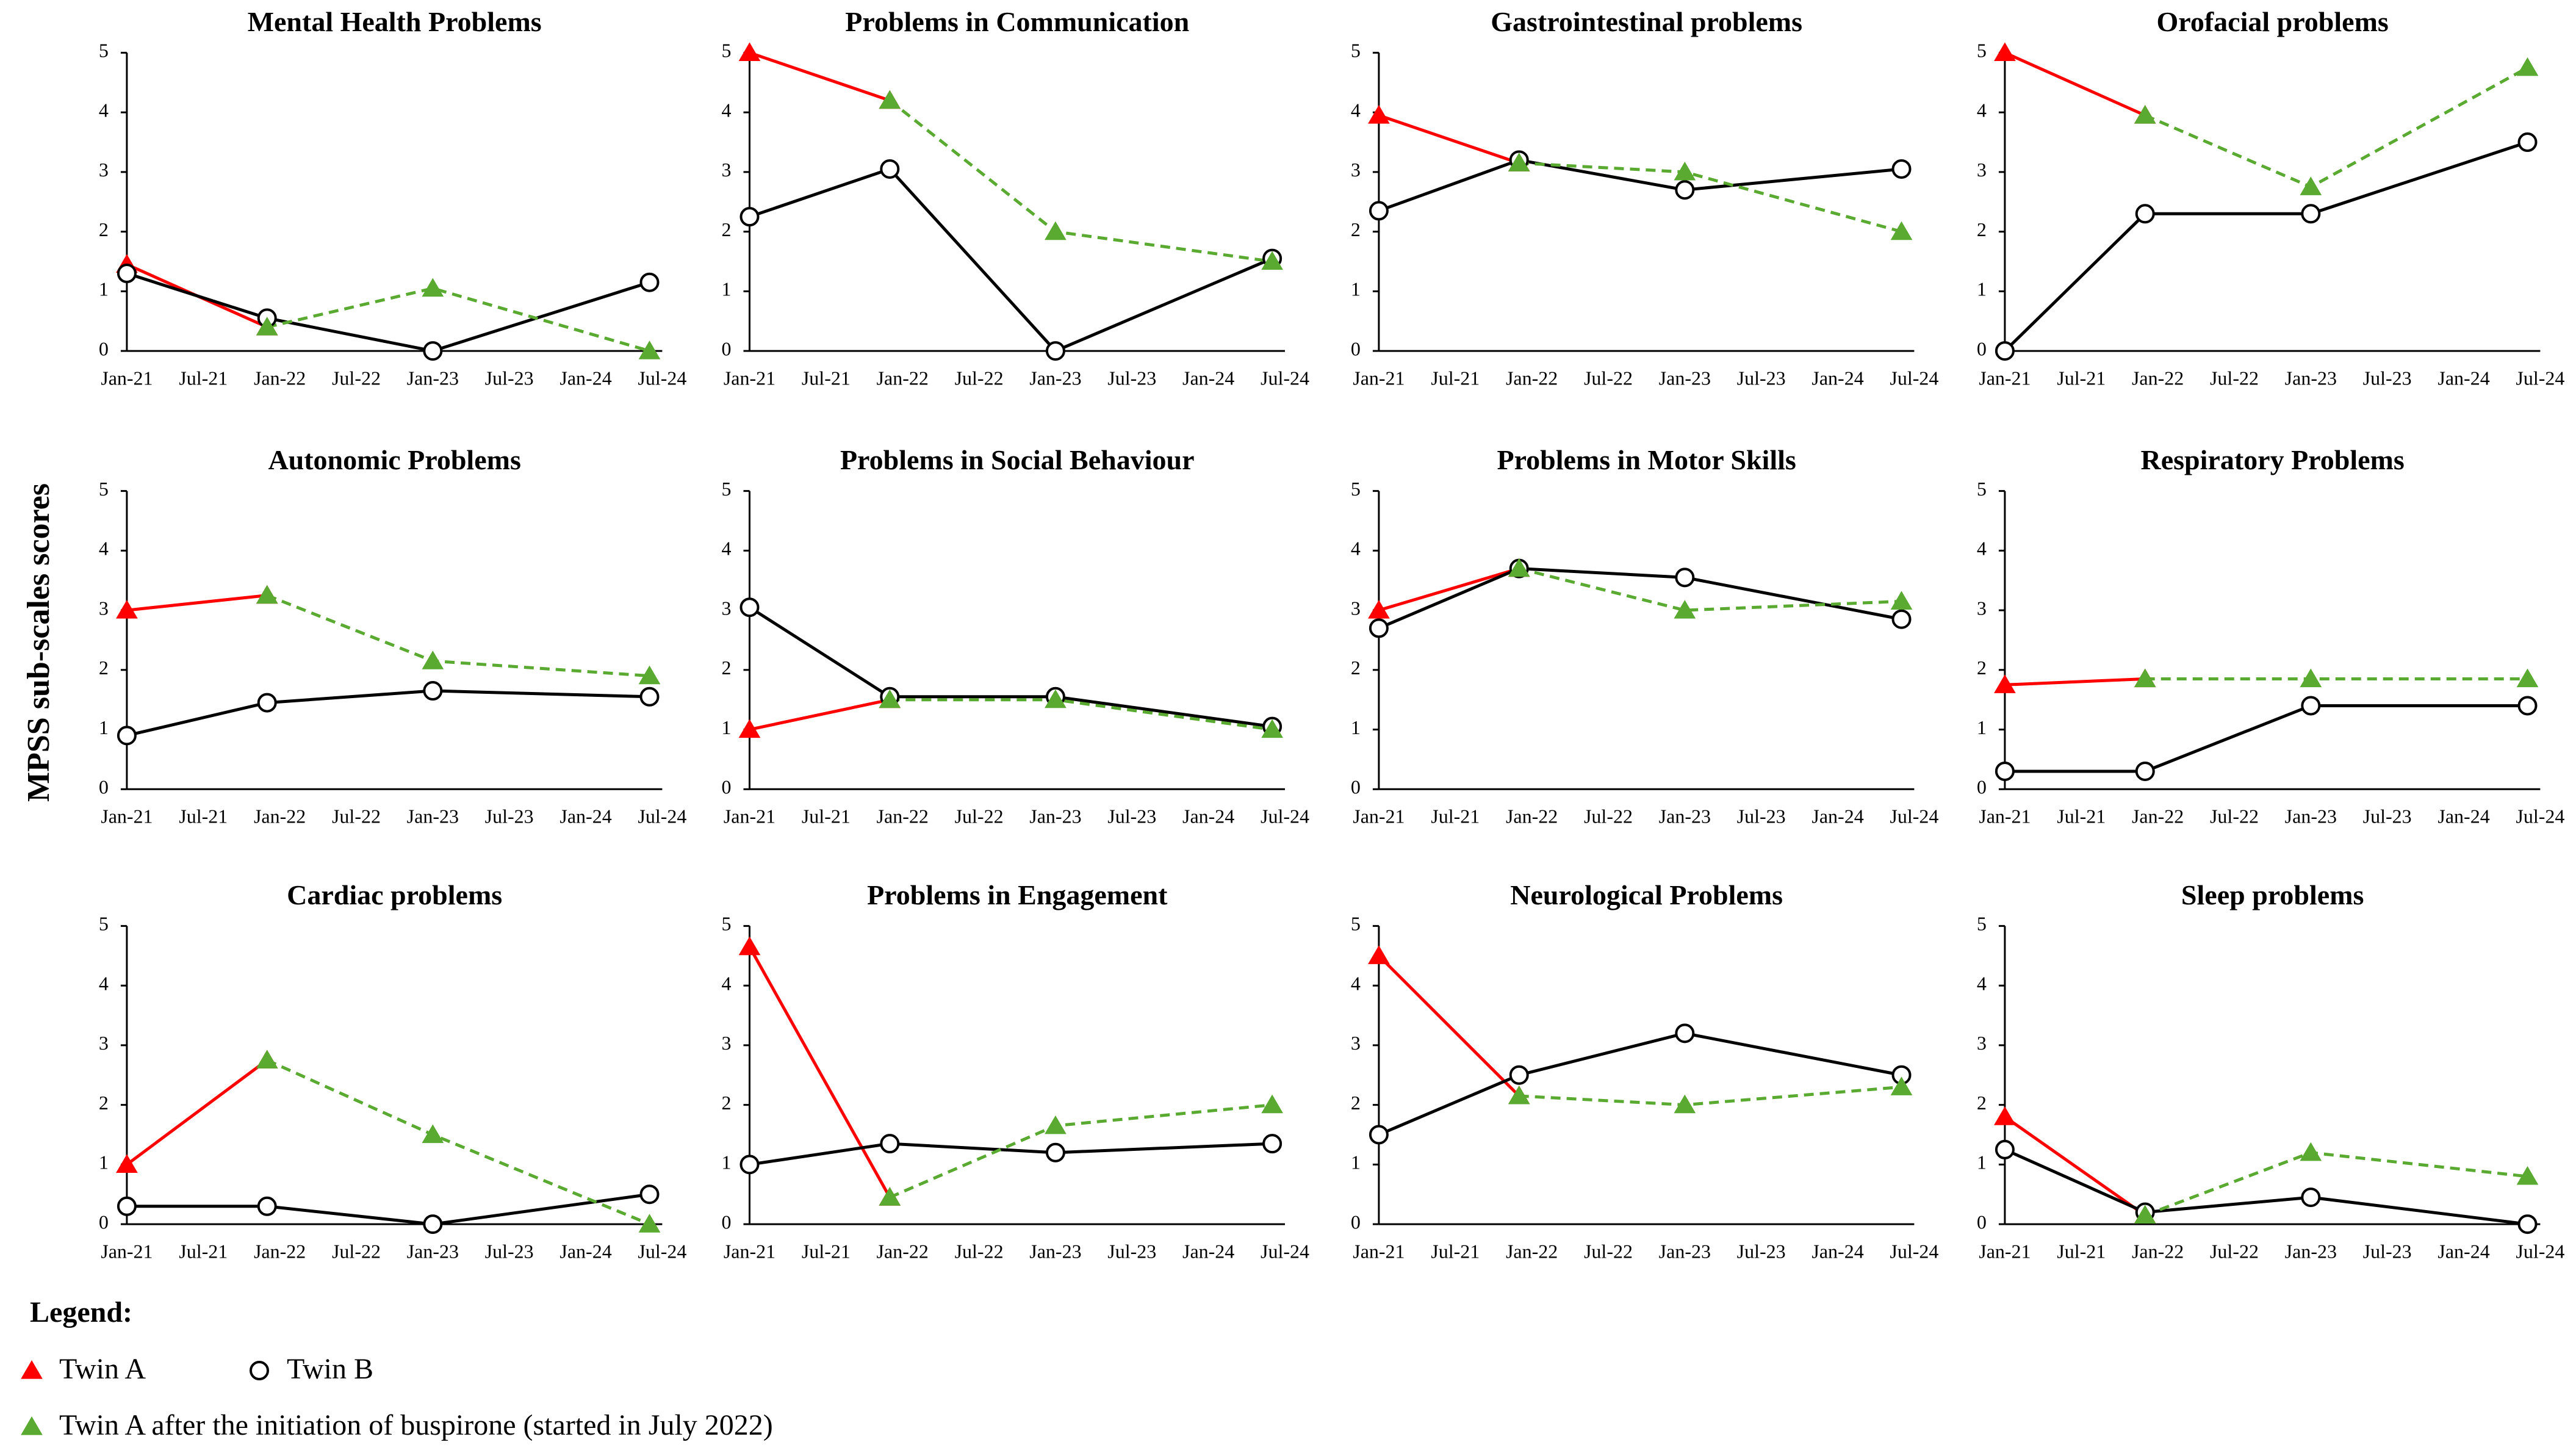 The height and width of the screenshot is (1456, 2576). What do you see at coordinates (2272, 894) in the screenshot?
I see `panel-title: Sleep problems` at bounding box center [2272, 894].